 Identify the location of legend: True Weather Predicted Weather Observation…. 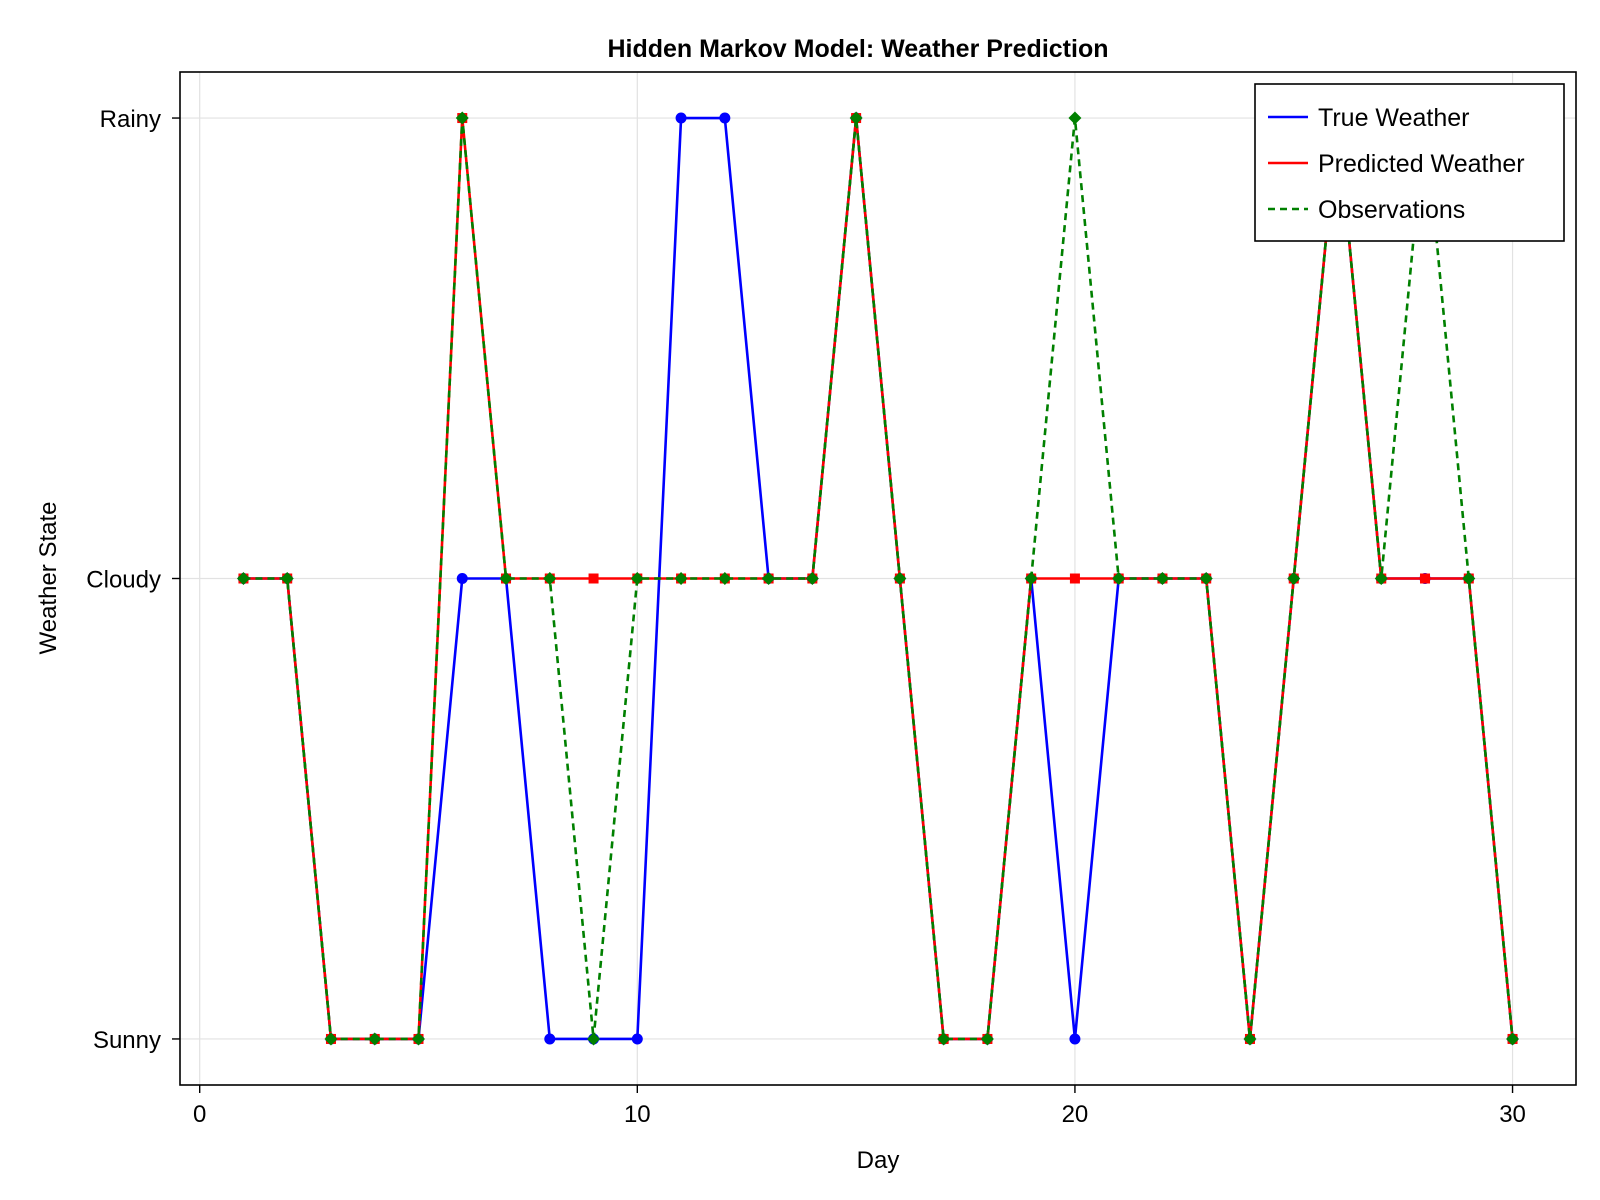
(1409, 162).